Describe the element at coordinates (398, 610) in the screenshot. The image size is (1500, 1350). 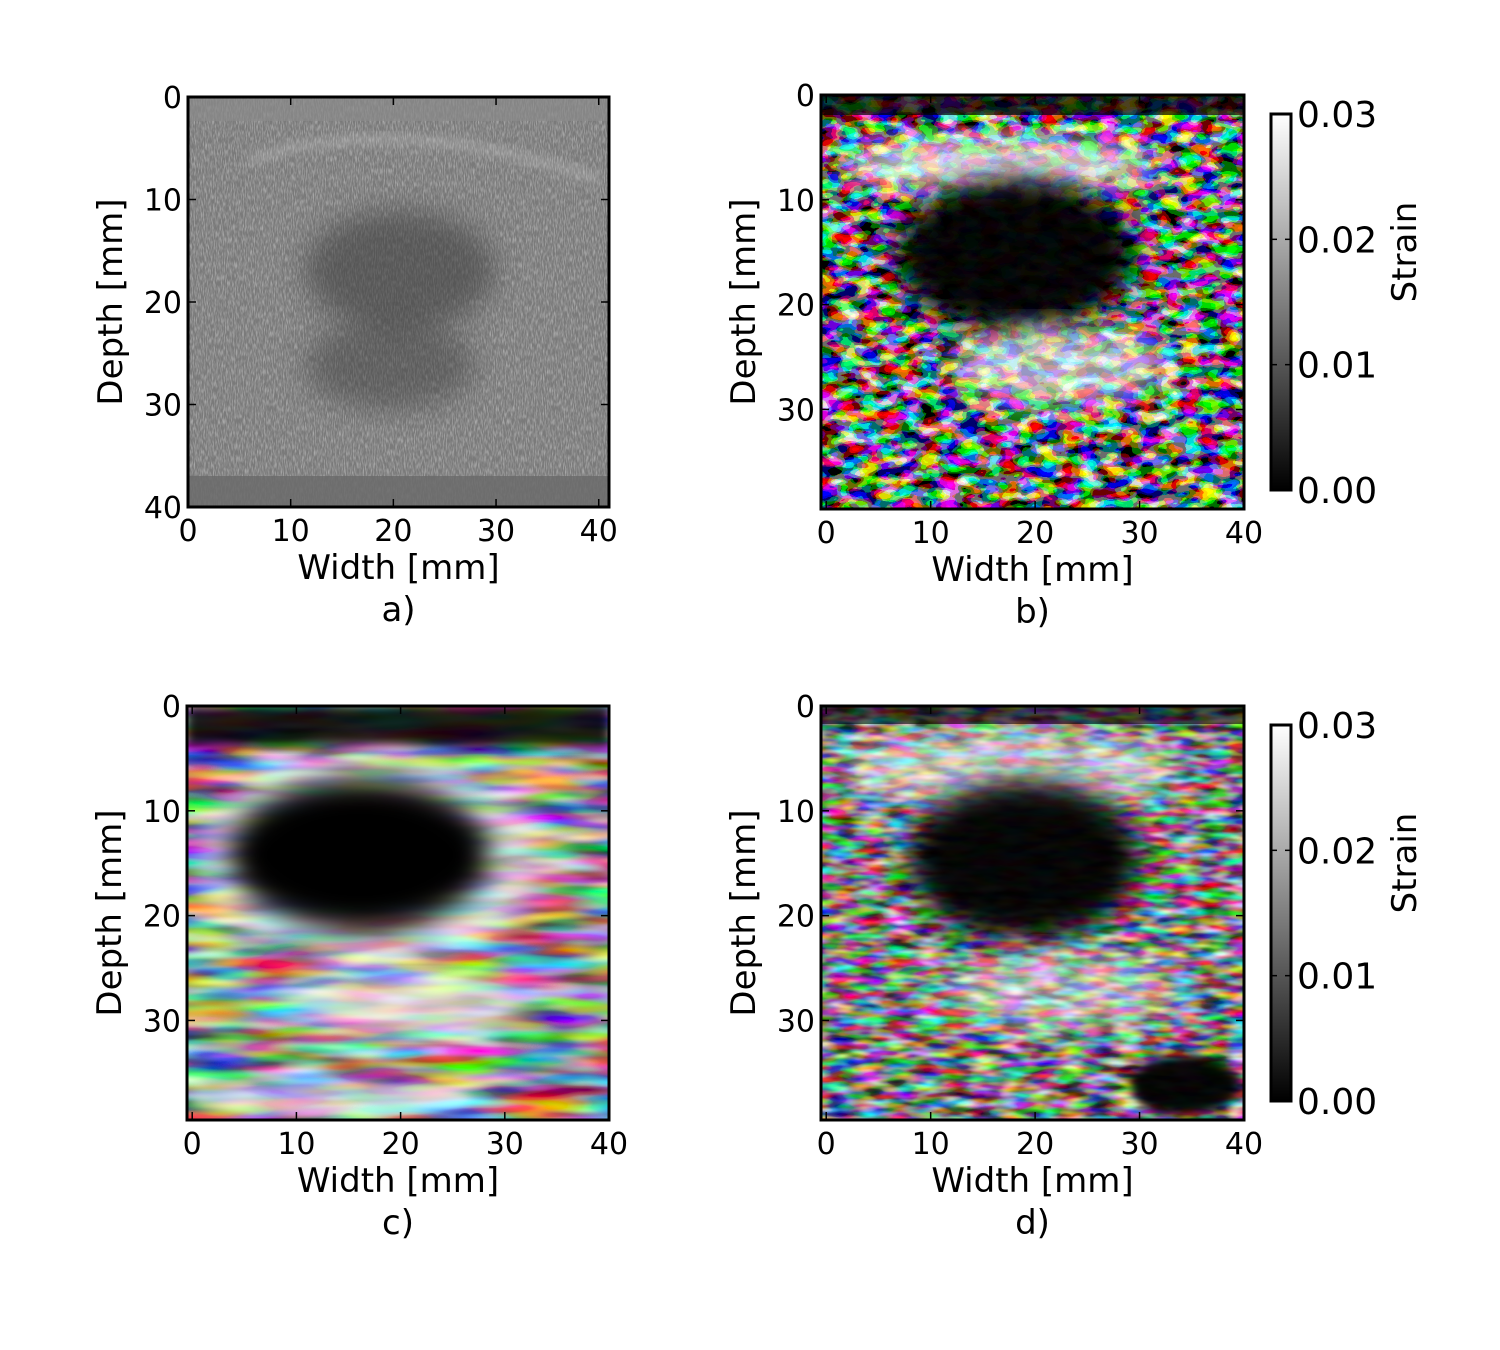
I see `panel-label: a)` at that location.